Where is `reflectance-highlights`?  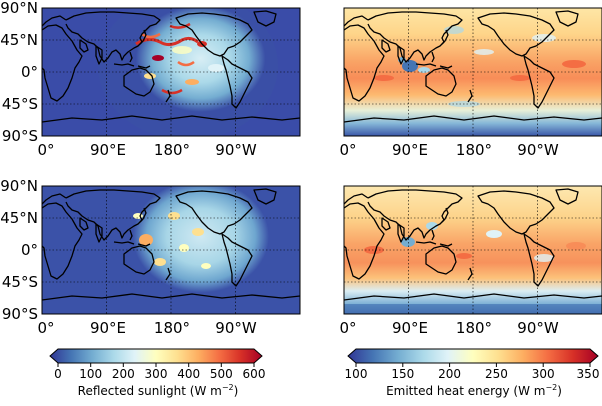 reflectance-highlights is located at coordinates (179, 58).